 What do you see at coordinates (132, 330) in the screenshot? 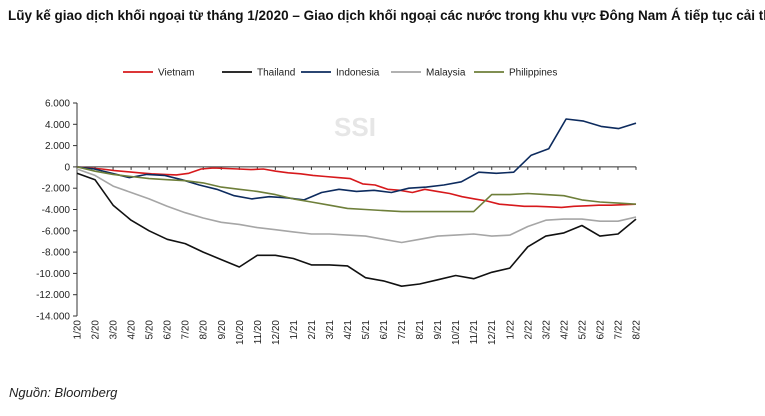
I see `x-tick-label: 4/20` at bounding box center [132, 330].